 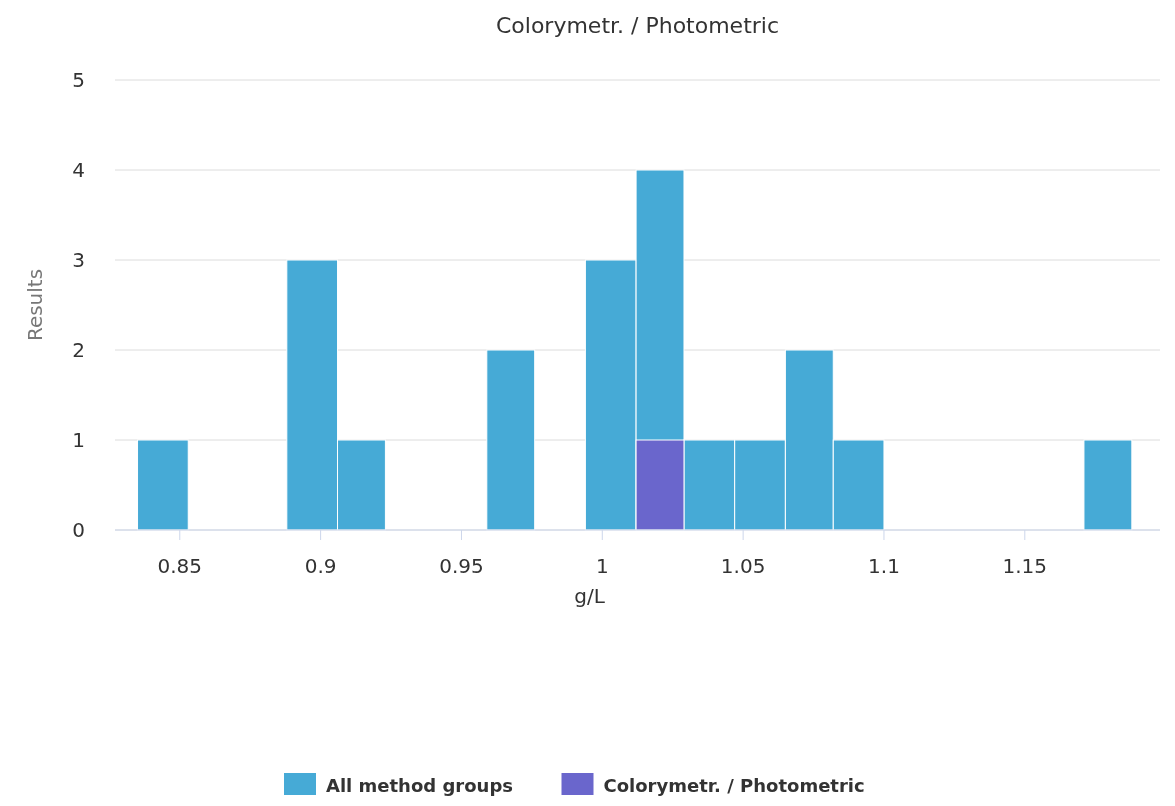 What do you see at coordinates (1025, 566) in the screenshot?
I see `x-tick-label: 1.15` at bounding box center [1025, 566].